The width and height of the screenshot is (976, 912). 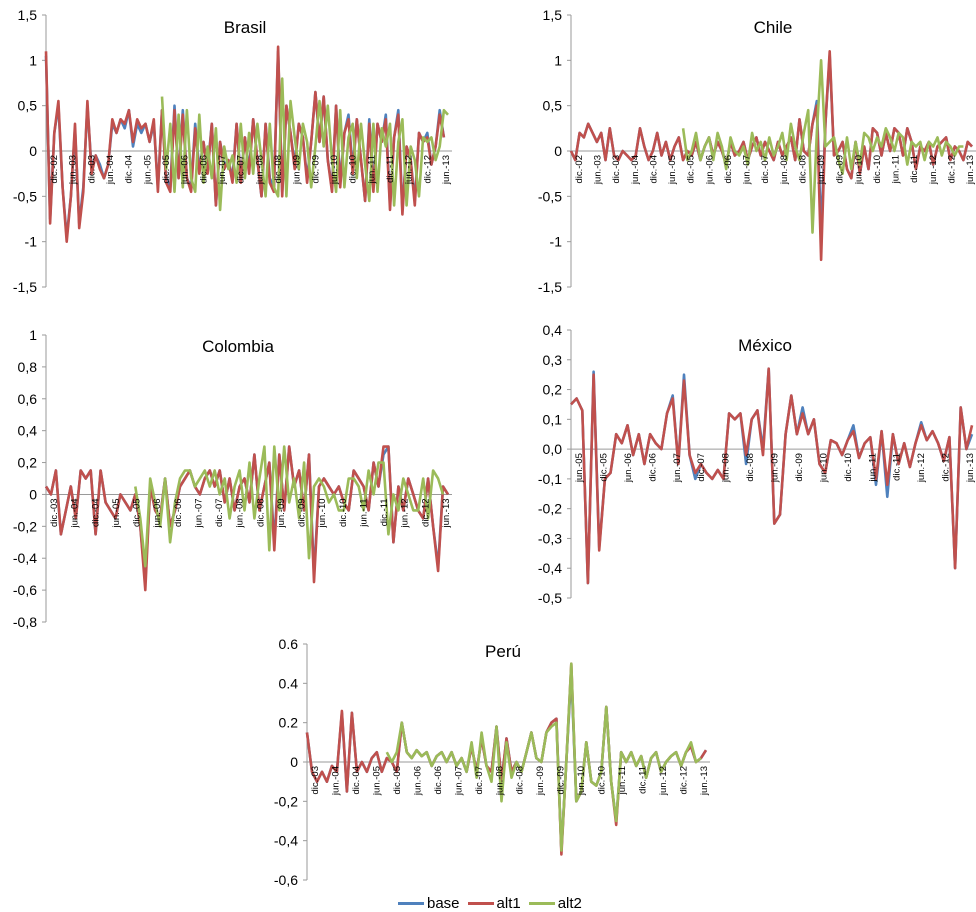 What do you see at coordinates (289, 723) in the screenshot?
I see `y-tick-label: 0.2` at bounding box center [289, 723].